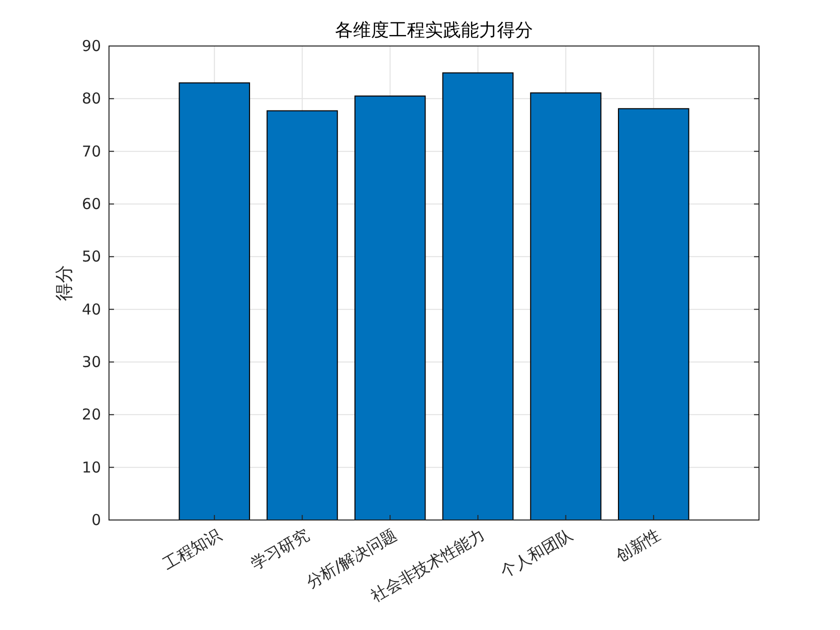  I want to click on chart-title: 各维度工程实践能力得分, so click(434, 30).